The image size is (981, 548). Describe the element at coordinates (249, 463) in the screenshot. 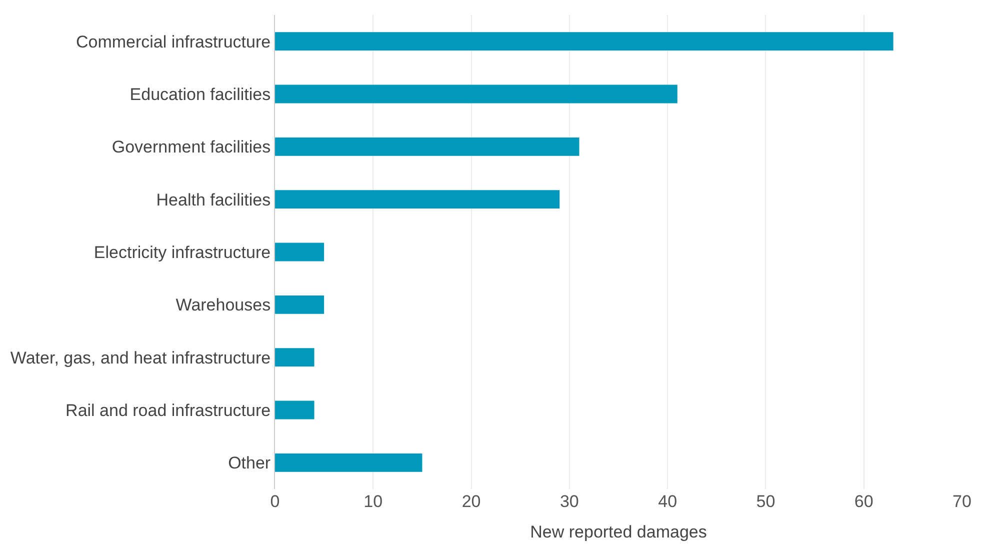

I see `y-tick-label: Other` at that location.